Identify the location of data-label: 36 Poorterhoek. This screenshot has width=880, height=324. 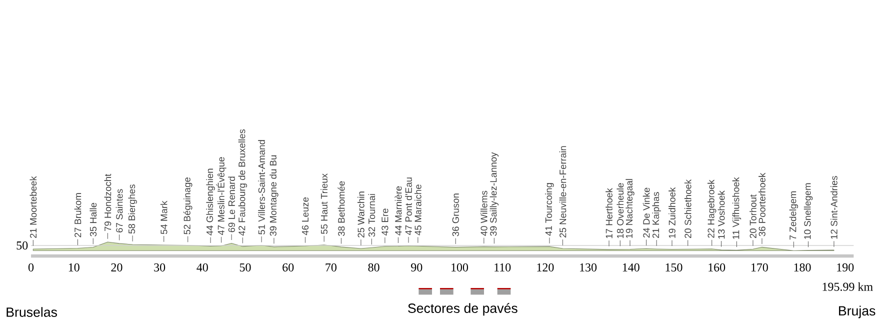
(762, 204).